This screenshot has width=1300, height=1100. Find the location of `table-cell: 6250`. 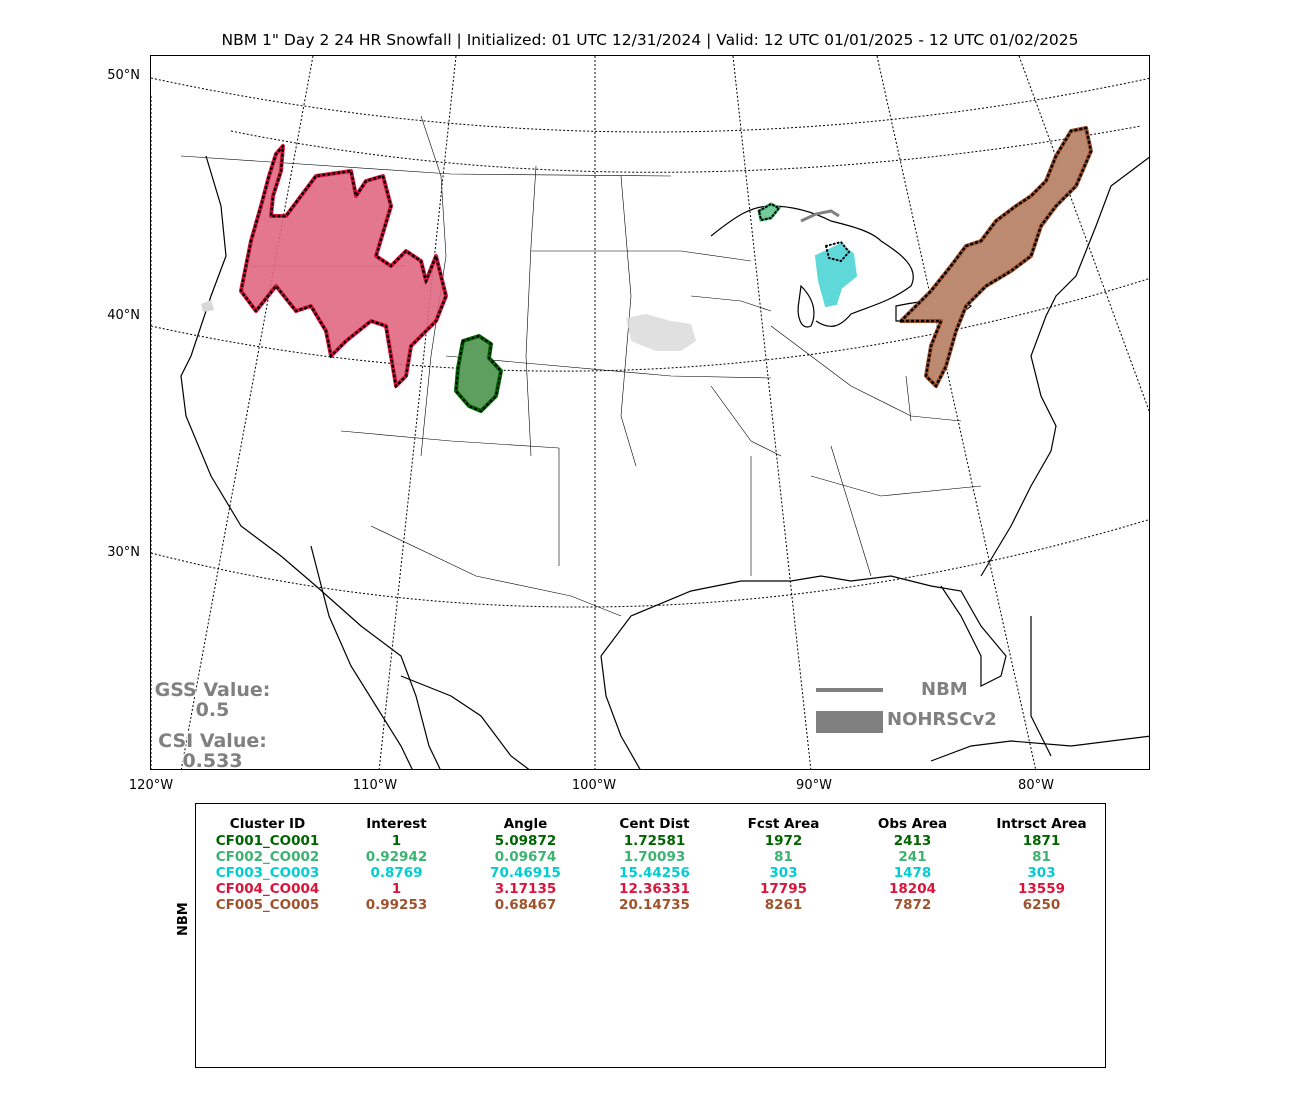

table-cell: 6250 is located at coordinates (1041, 905).